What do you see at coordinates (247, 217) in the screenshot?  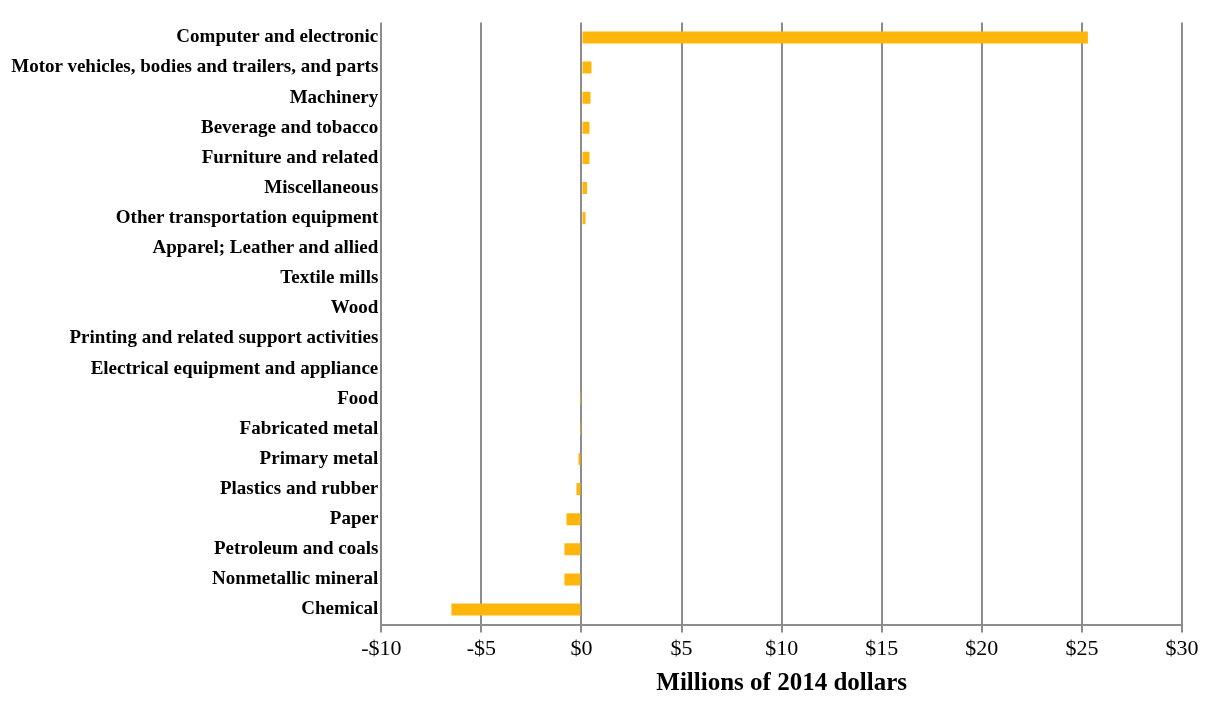 I see `y-tick-label: Other transportation equipment` at bounding box center [247, 217].